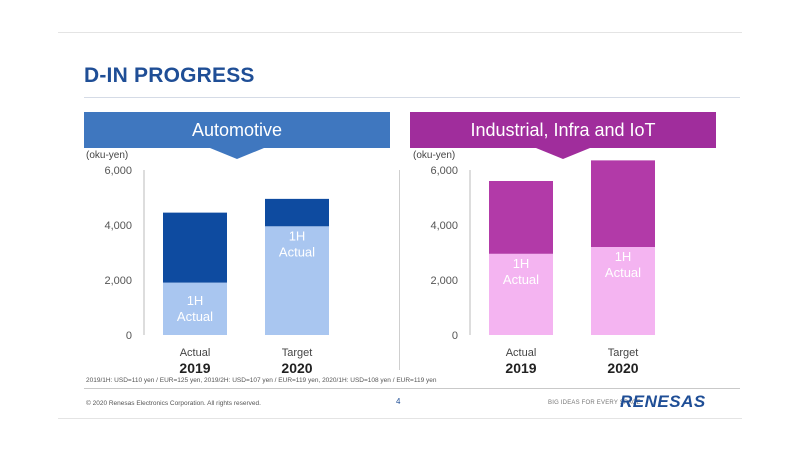 Image resolution: width=800 pixels, height=450 pixels. I want to click on page-number: 4, so click(398, 401).